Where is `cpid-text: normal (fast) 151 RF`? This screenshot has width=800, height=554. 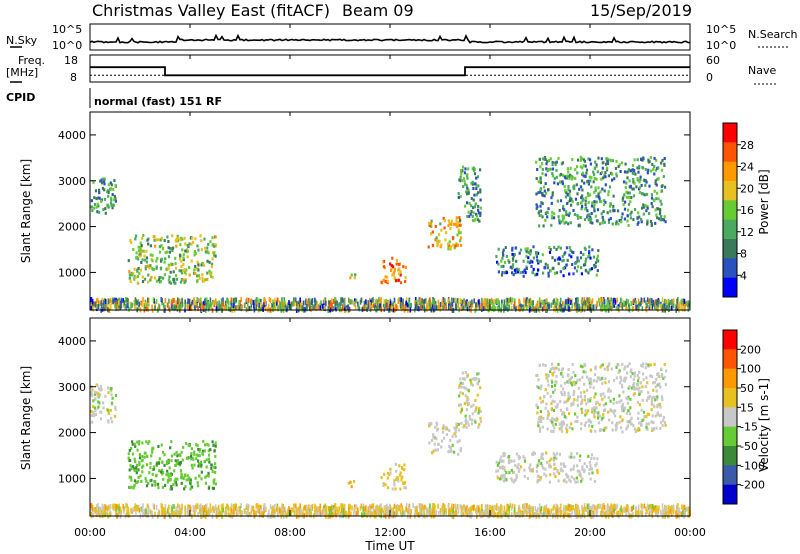 cpid-text: normal (fast) 151 RF is located at coordinates (158, 101).